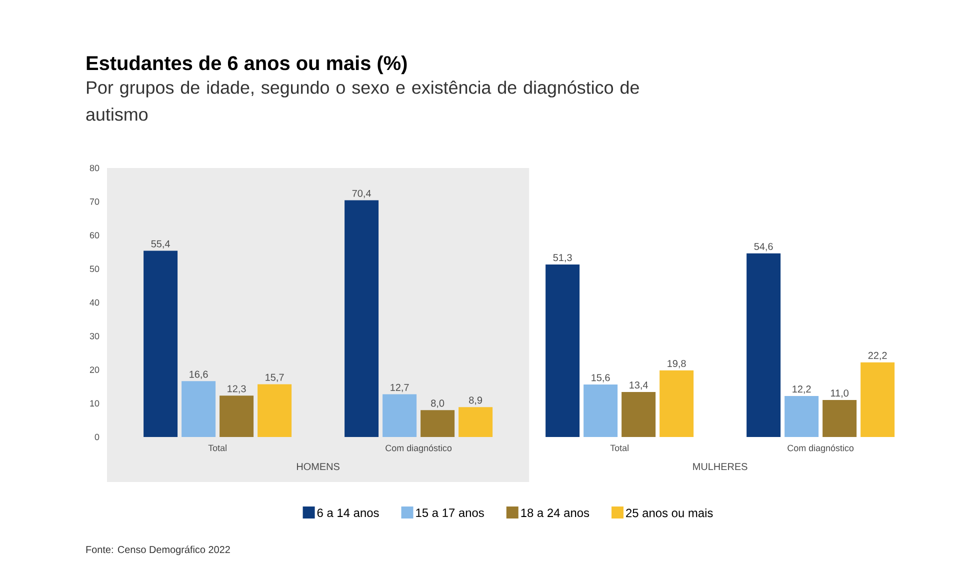  I want to click on data-label: 13,4, so click(639, 386).